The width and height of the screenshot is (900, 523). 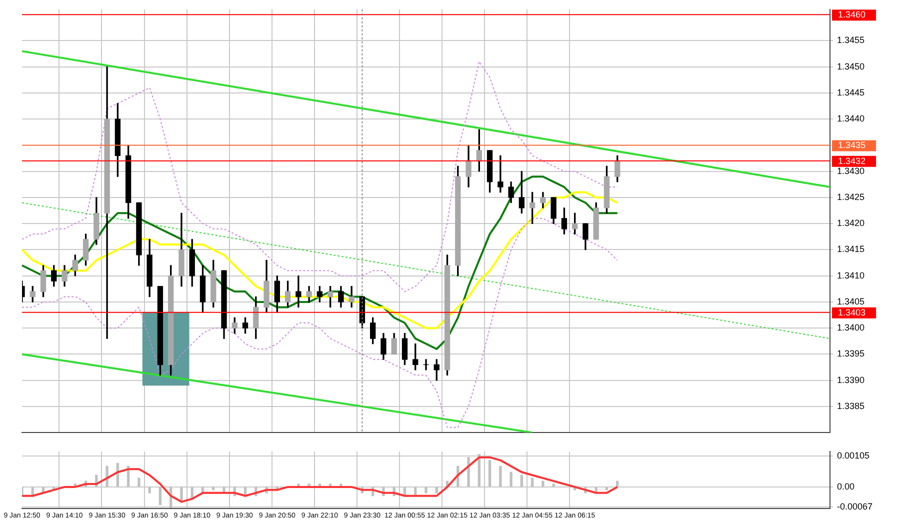 What do you see at coordinates (851, 66) in the screenshot?
I see `y-tick-label: 1.3450` at bounding box center [851, 66].